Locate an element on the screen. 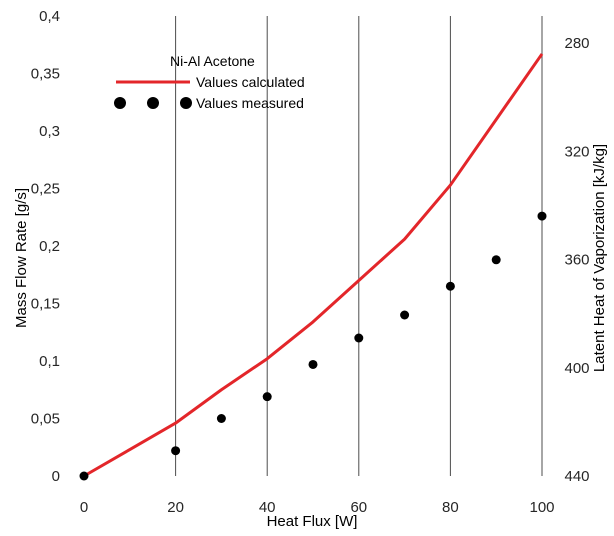 The width and height of the screenshot is (614, 536). x-tick-label: 20 is located at coordinates (175, 507).